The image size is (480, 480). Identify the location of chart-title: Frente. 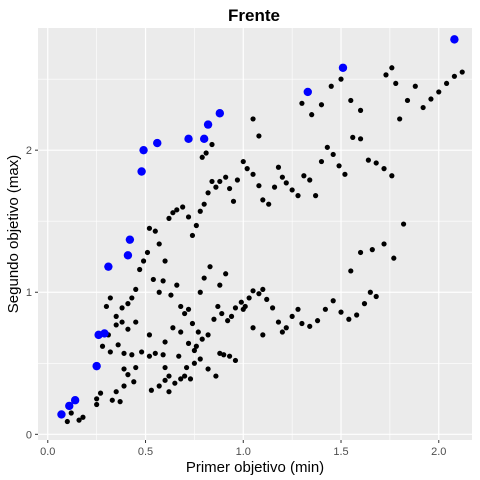
(254, 15).